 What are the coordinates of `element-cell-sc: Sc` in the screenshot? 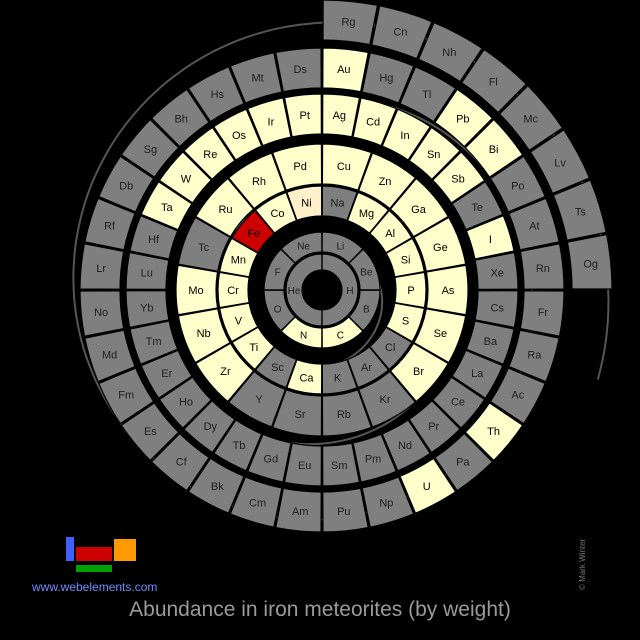 It's located at (276, 367).